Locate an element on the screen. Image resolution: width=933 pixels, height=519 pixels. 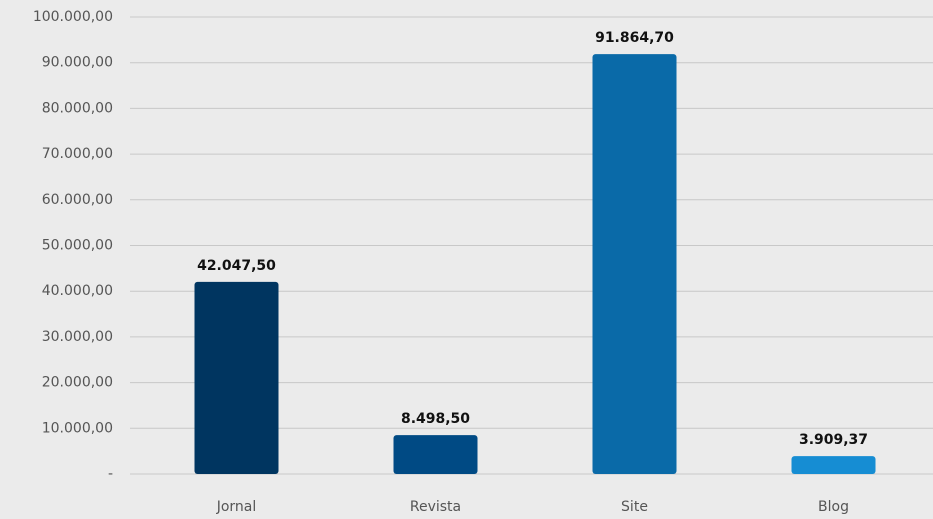
y-tick-label: - is located at coordinates (110, 474).